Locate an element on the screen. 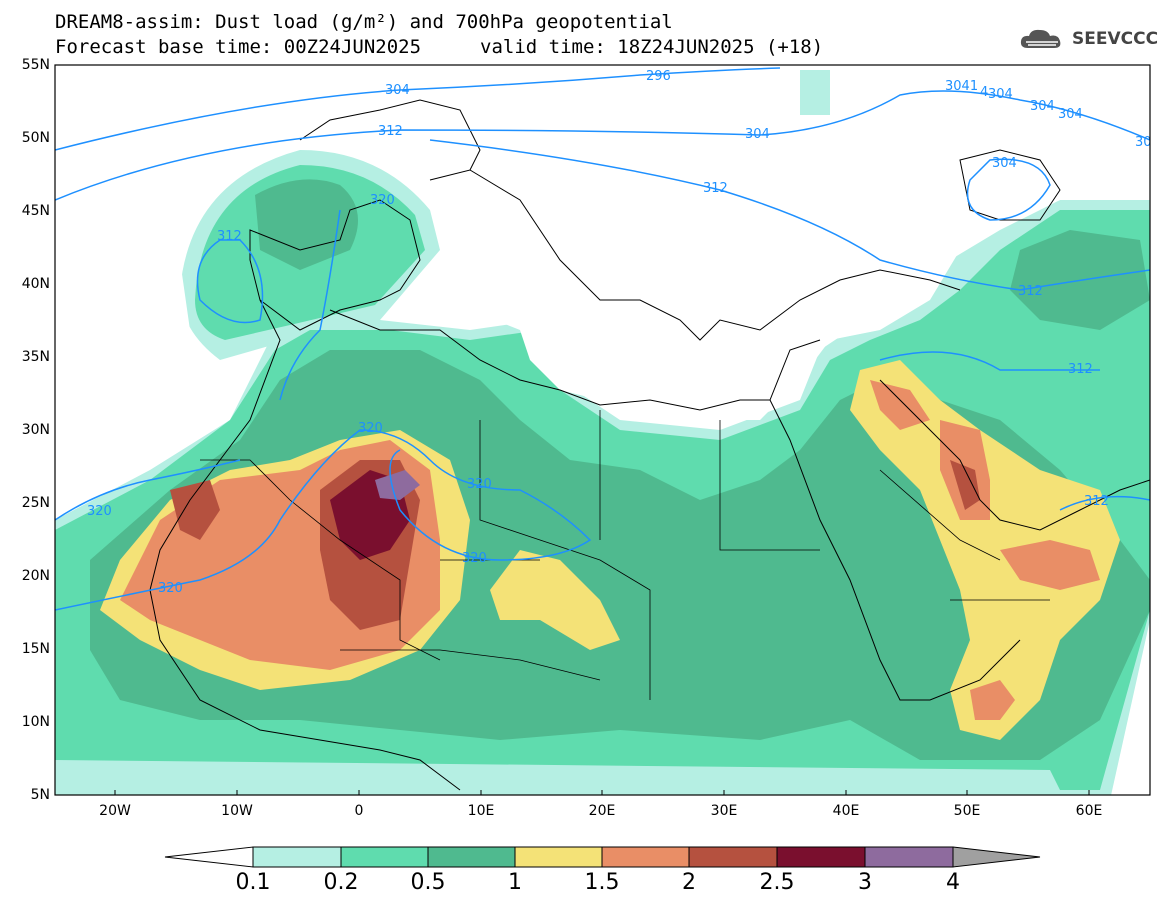  lon-label: 40E is located at coordinates (846, 811).